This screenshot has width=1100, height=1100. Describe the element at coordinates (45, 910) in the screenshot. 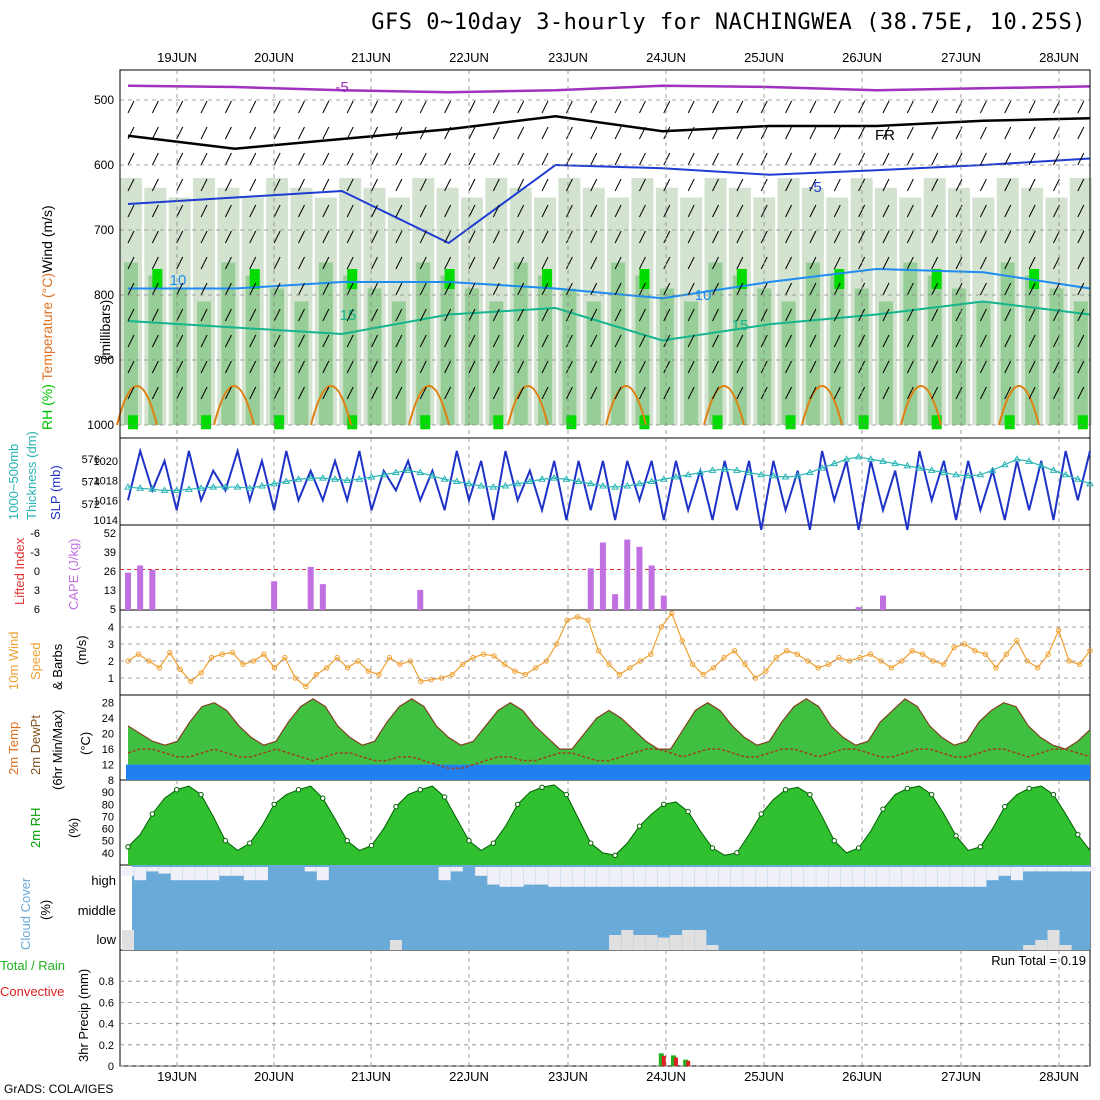

I see `cloud-unit: (%)` at that location.